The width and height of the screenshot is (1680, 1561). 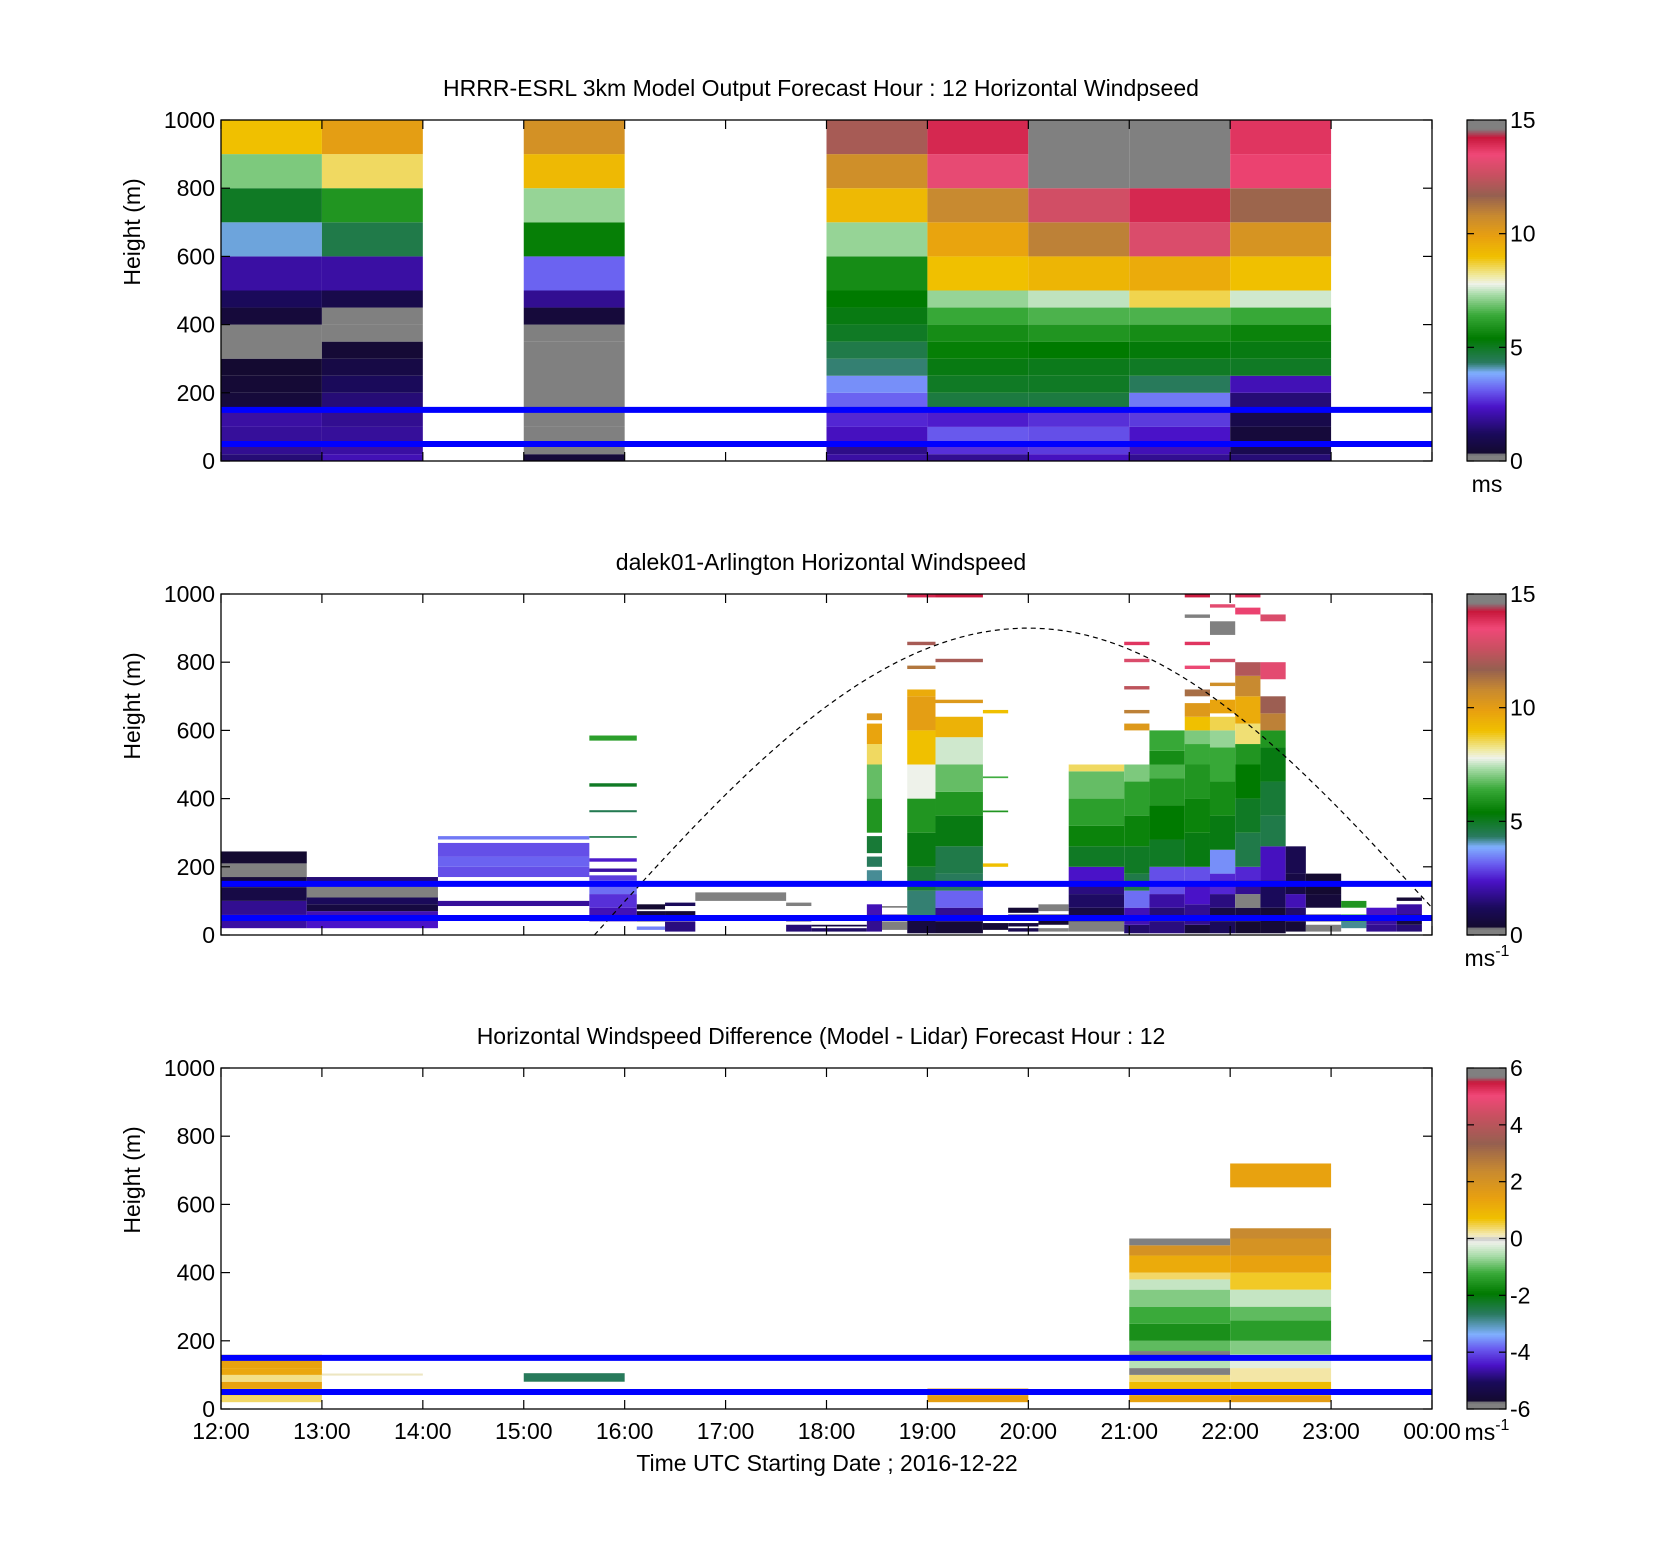 I want to click on x-tick-label: 13:00, so click(x=322, y=1431).